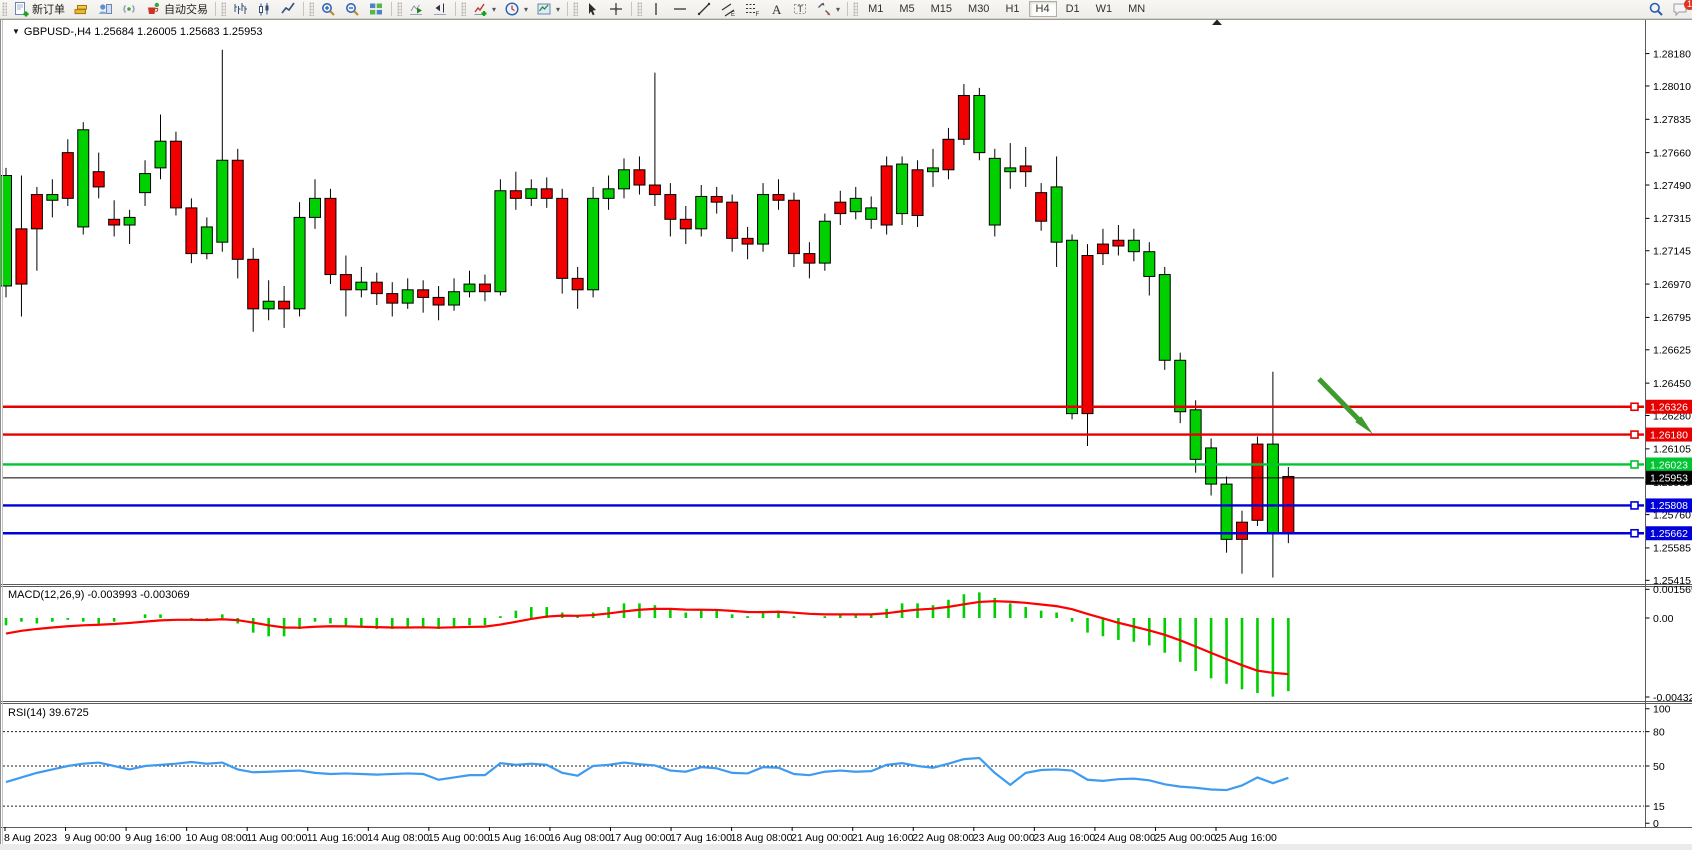 The height and width of the screenshot is (850, 1692). I want to click on chat-button: 1, so click(1680, 9).